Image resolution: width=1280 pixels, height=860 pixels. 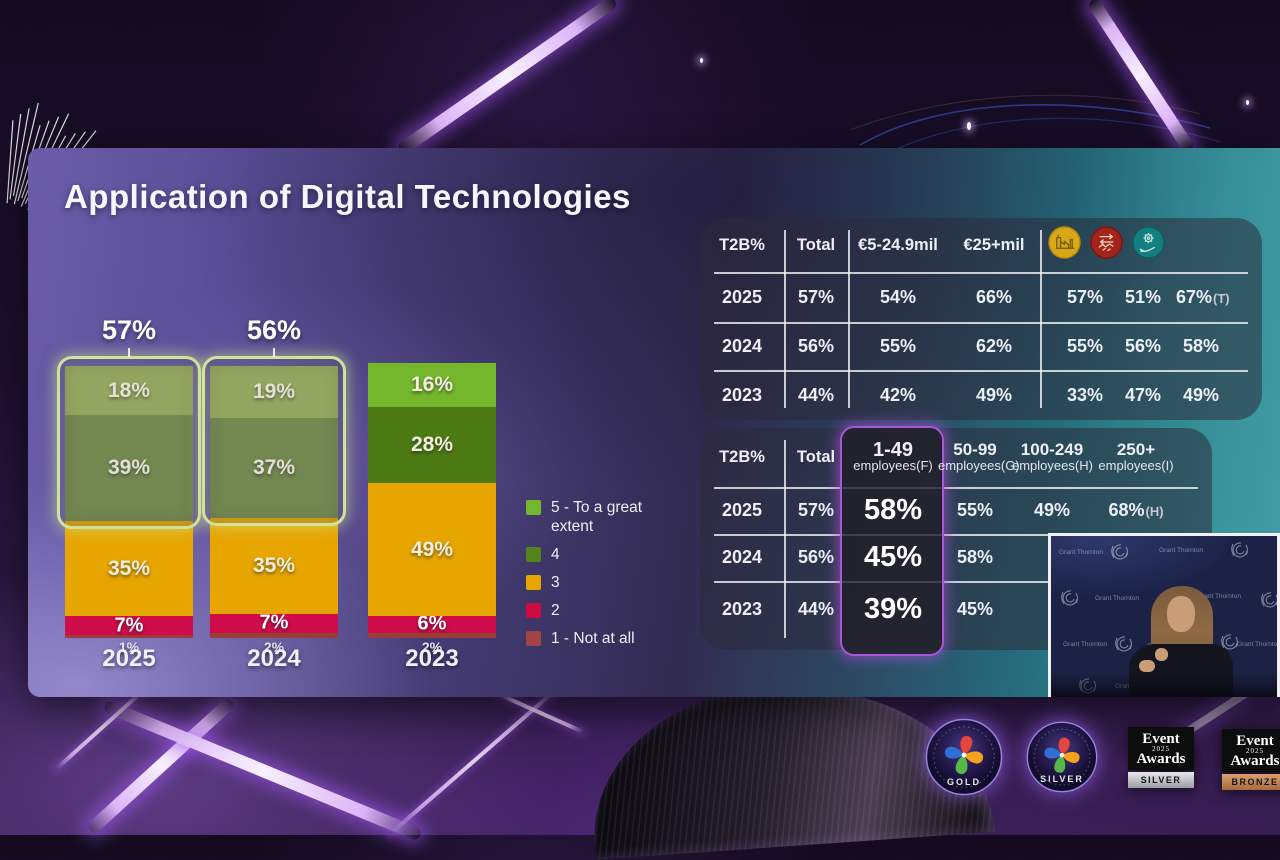 I want to click on bronze-tier-bar: BRONZE, so click(x=1251, y=782).